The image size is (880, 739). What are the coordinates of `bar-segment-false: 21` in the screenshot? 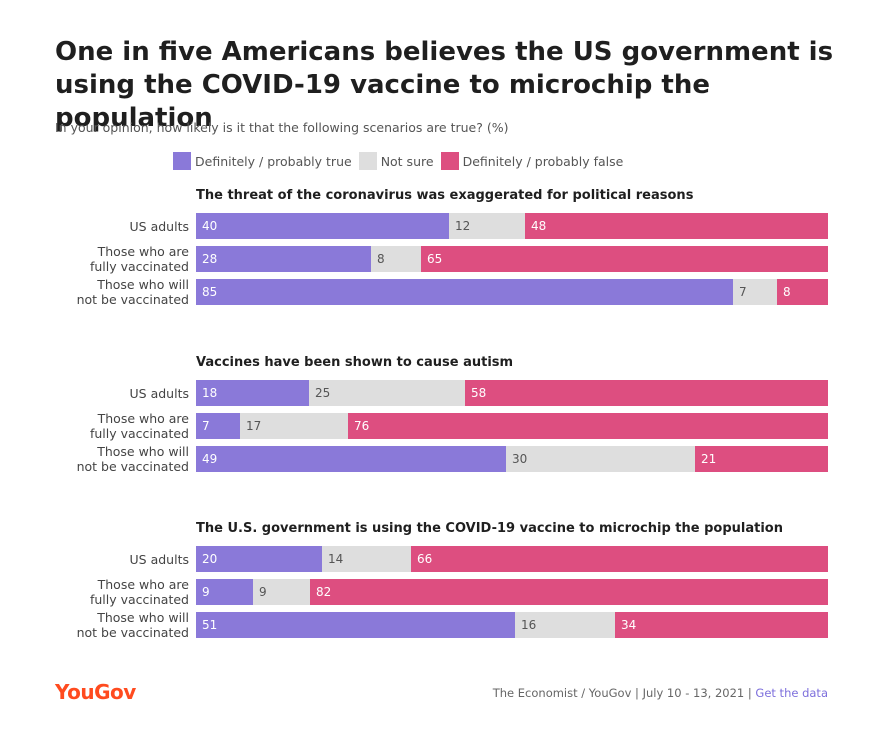 It's located at (761, 459).